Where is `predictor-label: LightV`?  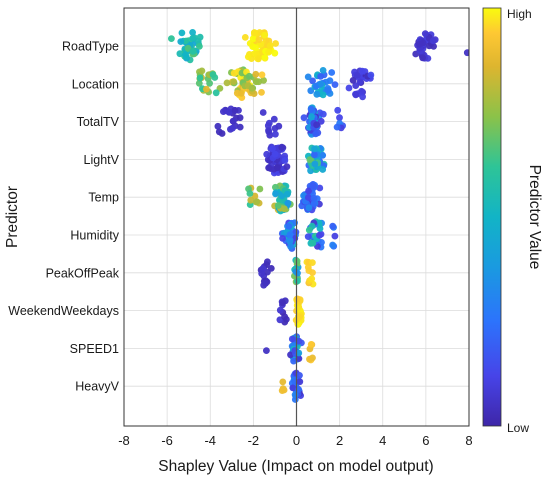
predictor-label: LightV is located at coordinates (102, 160).